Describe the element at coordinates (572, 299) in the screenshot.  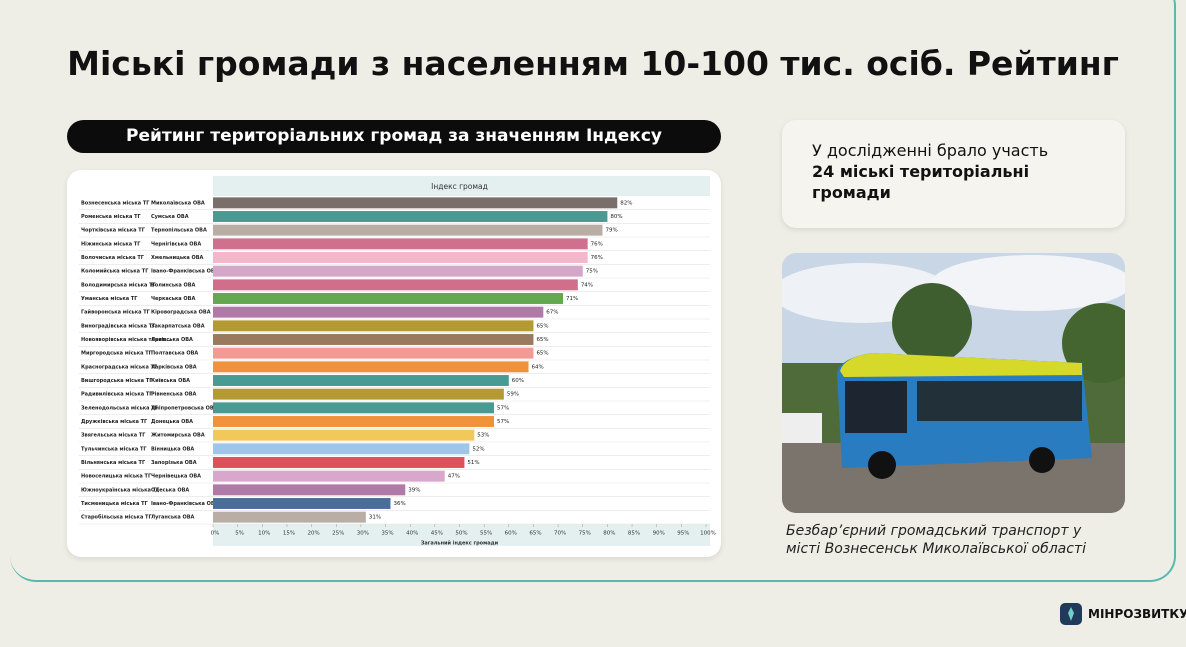
I see `value-label: 71%` at that location.